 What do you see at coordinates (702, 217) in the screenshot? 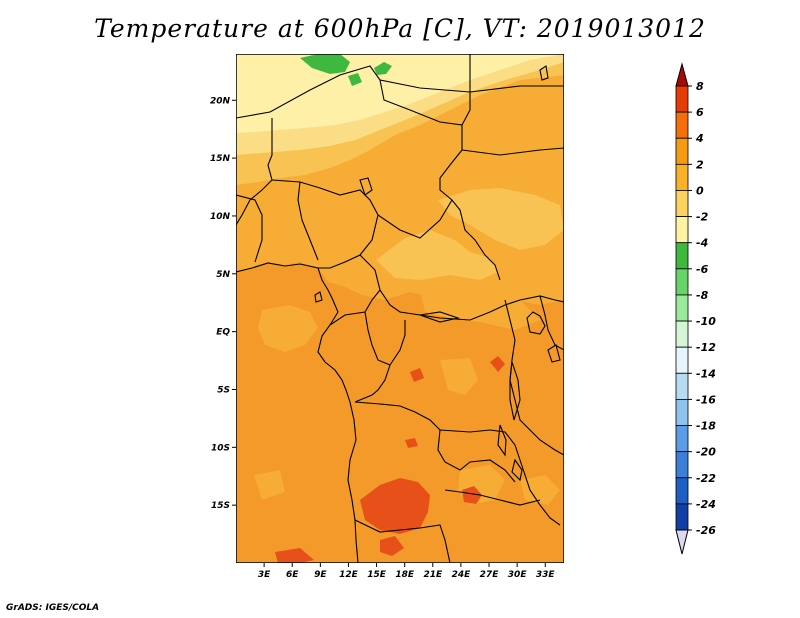
I see `colorbar-label: -2` at bounding box center [702, 217].